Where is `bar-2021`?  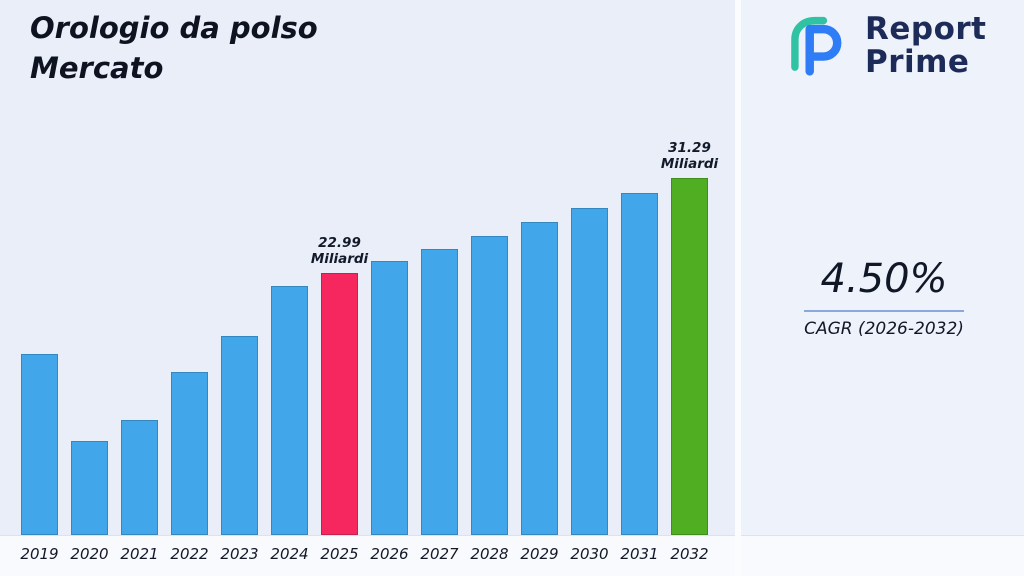 bar-2021 is located at coordinates (139, 477).